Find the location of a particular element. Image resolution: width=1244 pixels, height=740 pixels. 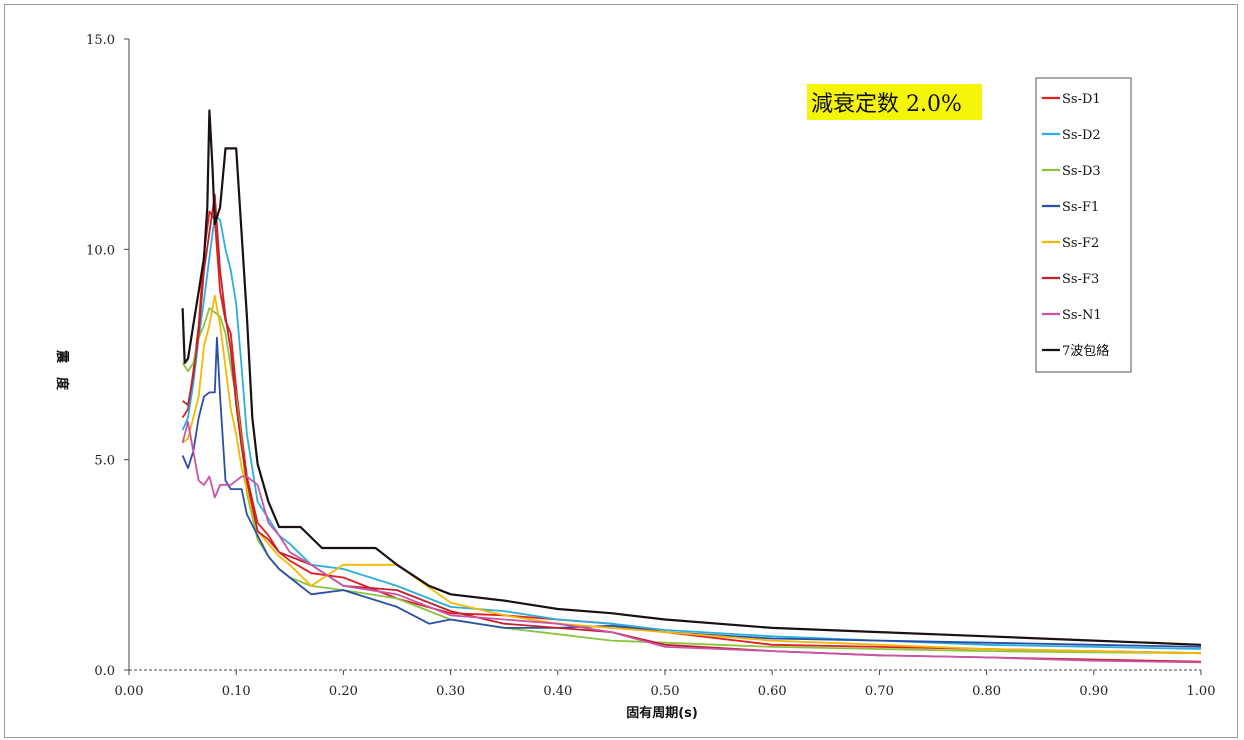

y-tick-label: 5.0 is located at coordinates (104, 461).